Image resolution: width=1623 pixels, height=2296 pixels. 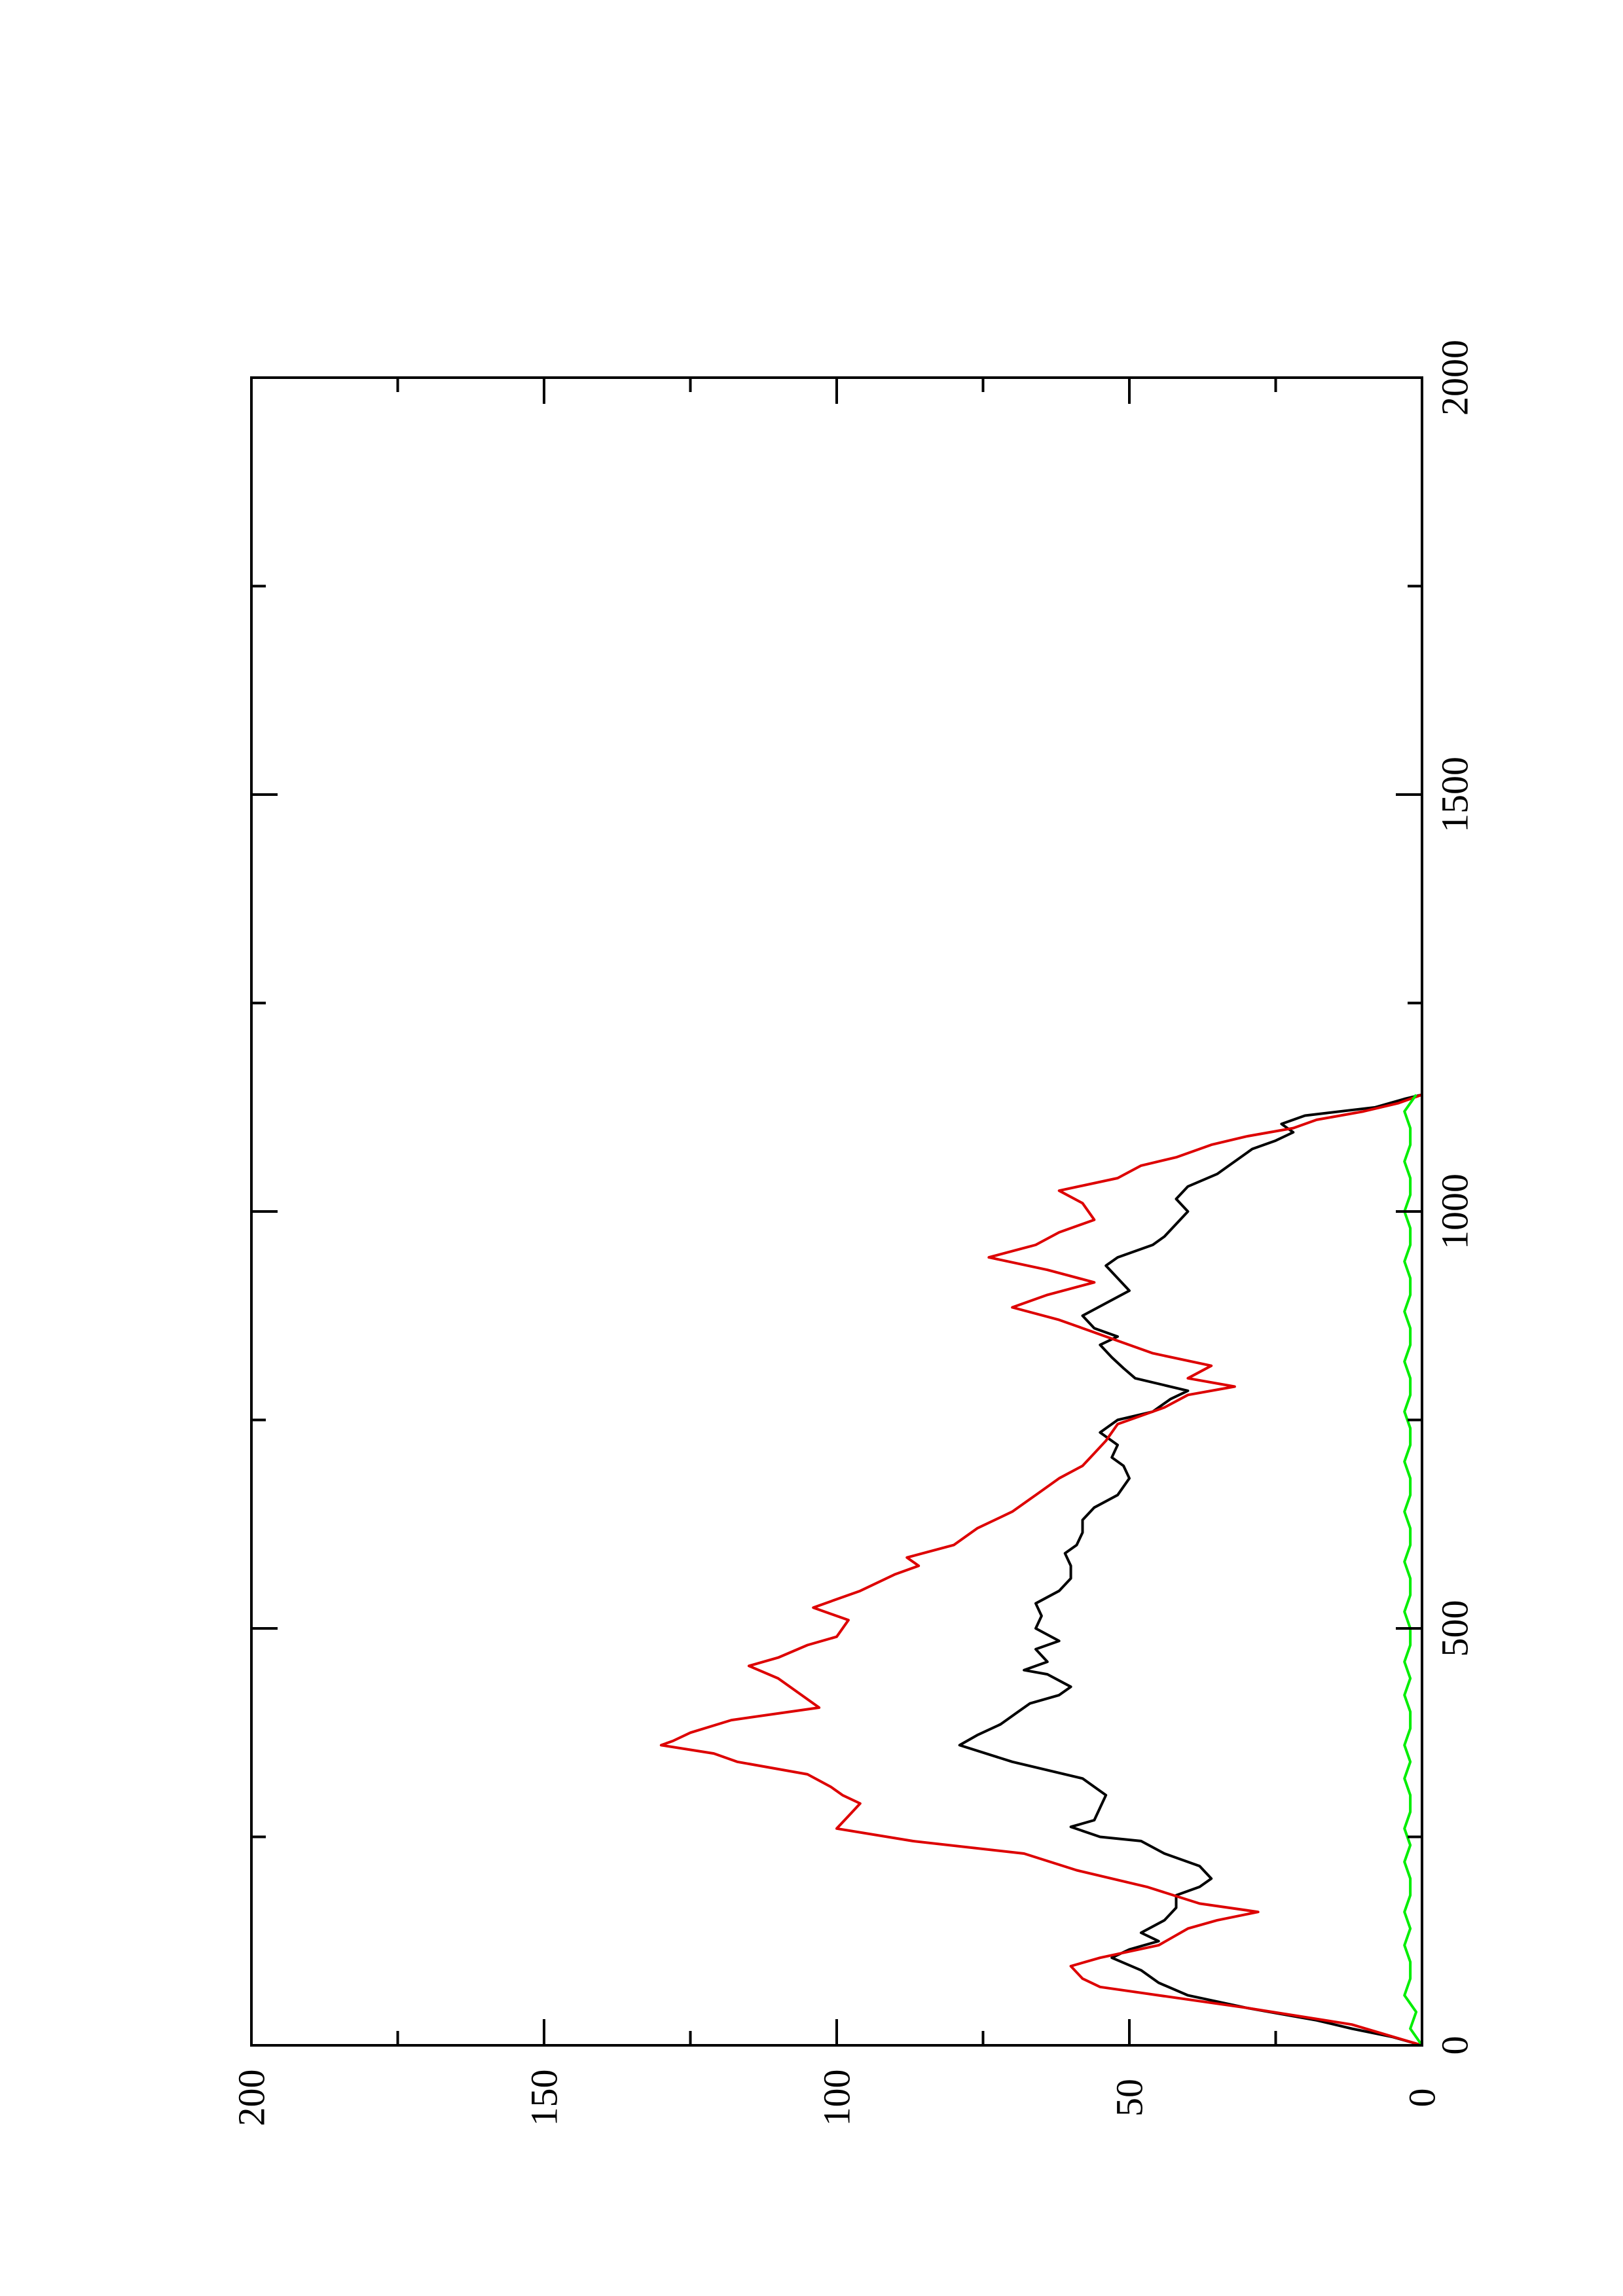 What do you see at coordinates (1422, 2098) in the screenshot?
I see `y-tick-label: 0` at bounding box center [1422, 2098].